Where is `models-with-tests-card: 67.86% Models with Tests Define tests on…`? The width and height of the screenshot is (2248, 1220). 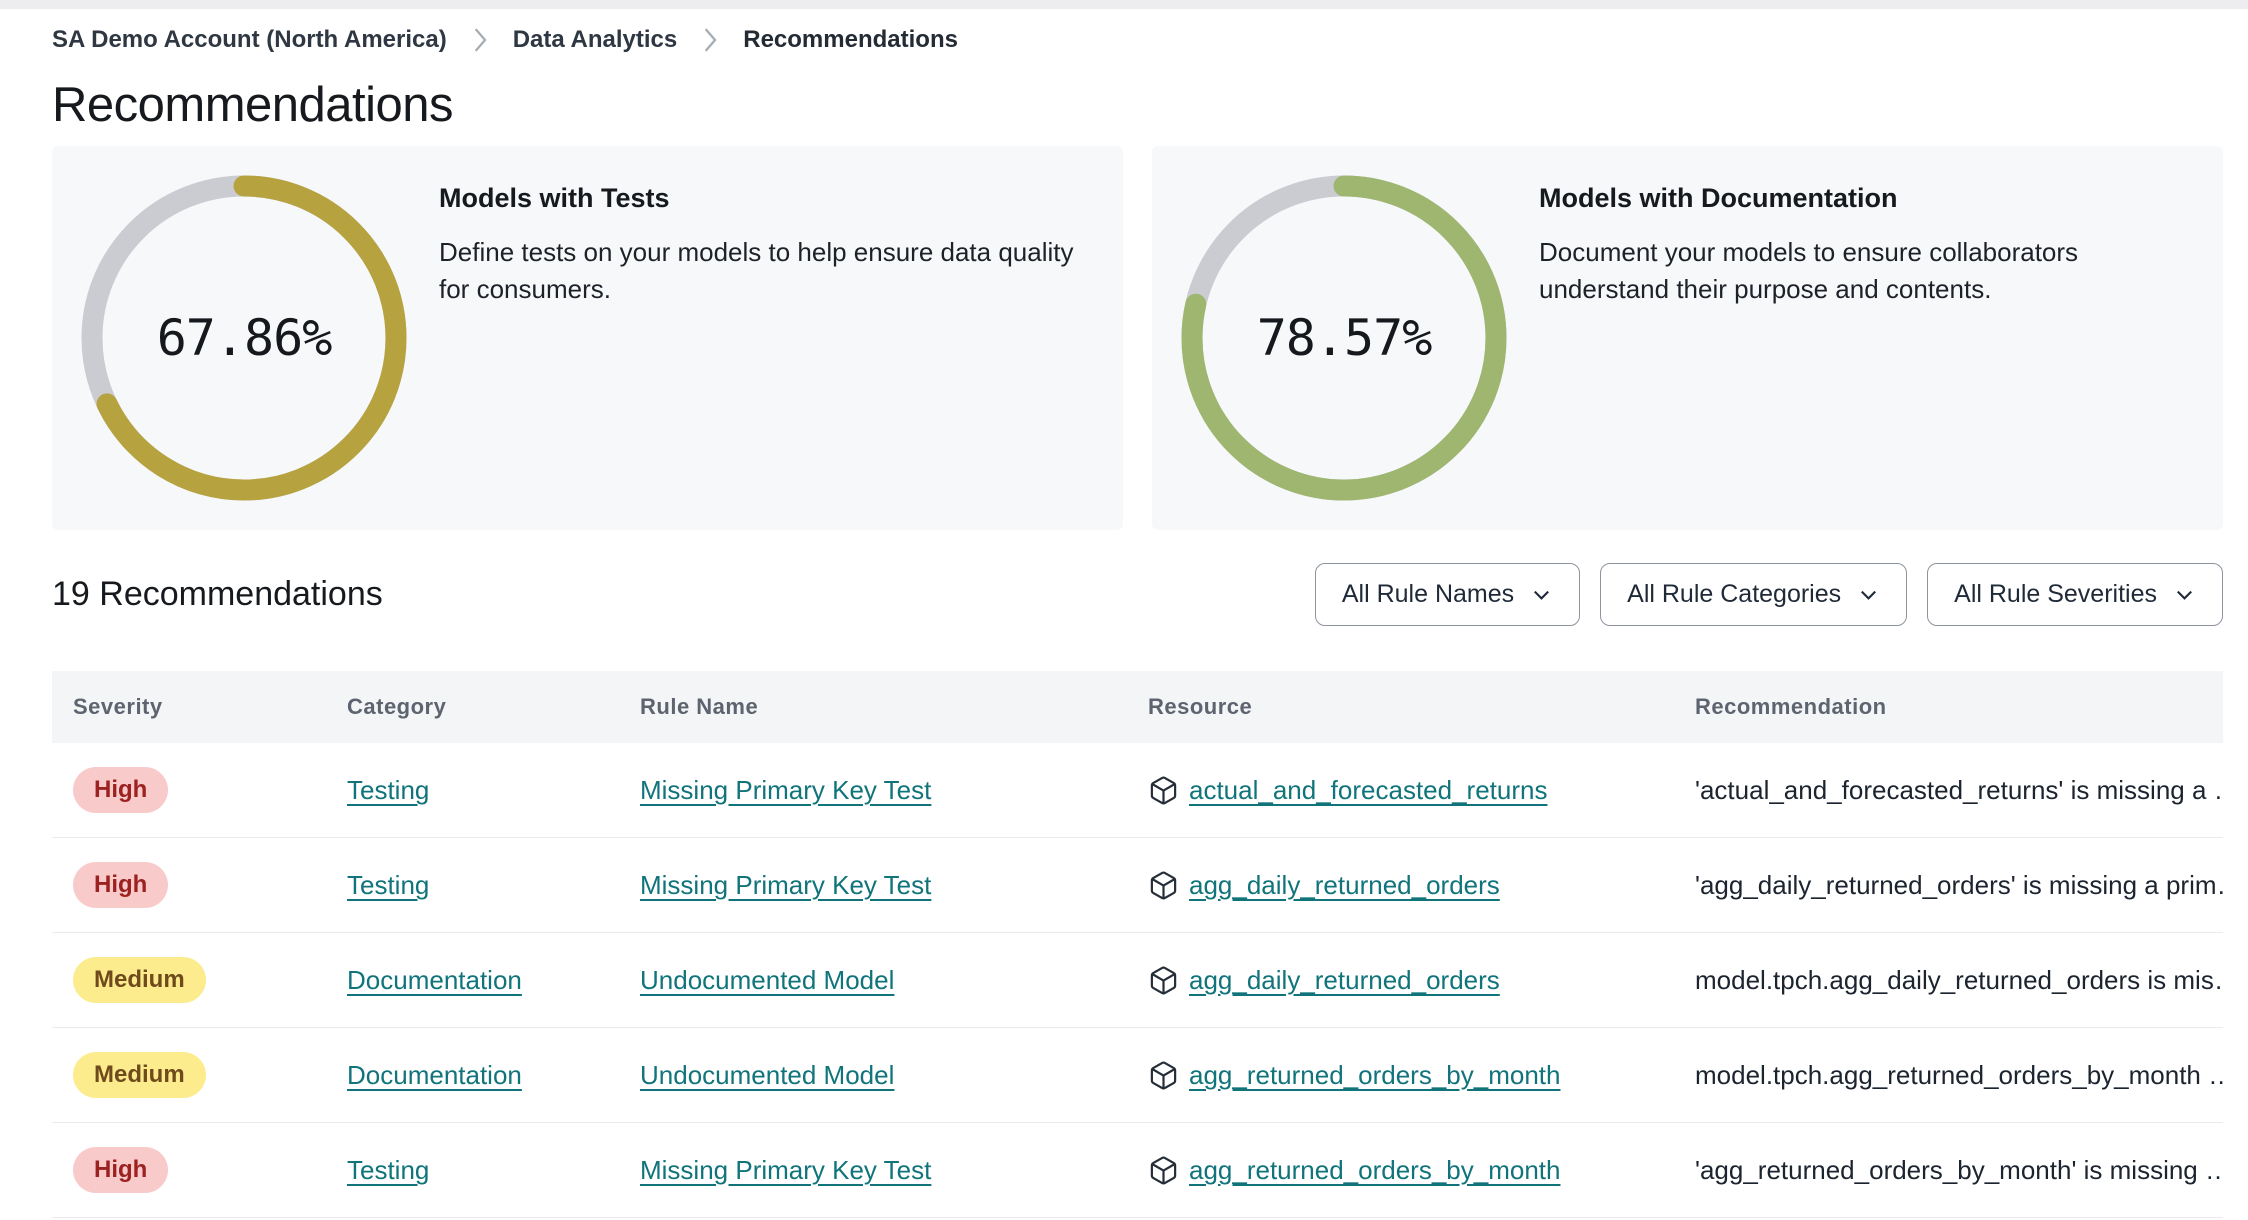 models-with-tests-card: 67.86% Models with Tests Define tests on… is located at coordinates (587, 338).